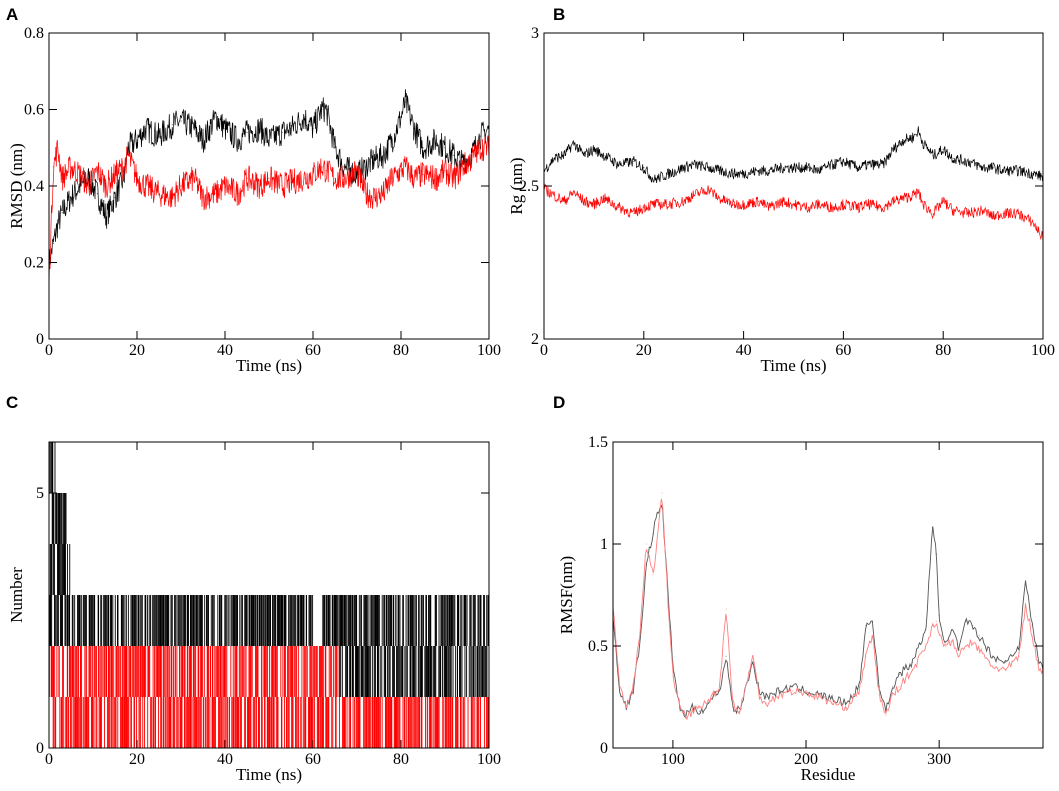 Image resolution: width=1059 pixels, height=791 pixels. What do you see at coordinates (598, 442) in the screenshot?
I see `y-tick-label: 1.5` at bounding box center [598, 442].